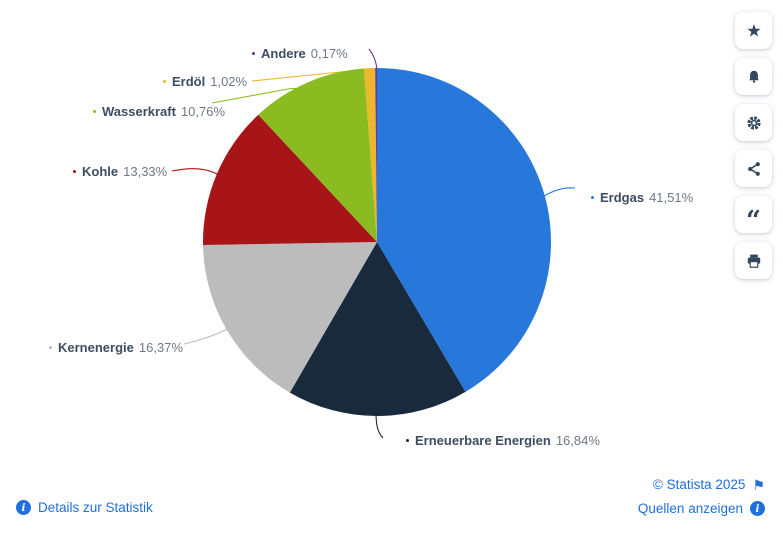  I want to click on slice-name: Andere, so click(283, 53).